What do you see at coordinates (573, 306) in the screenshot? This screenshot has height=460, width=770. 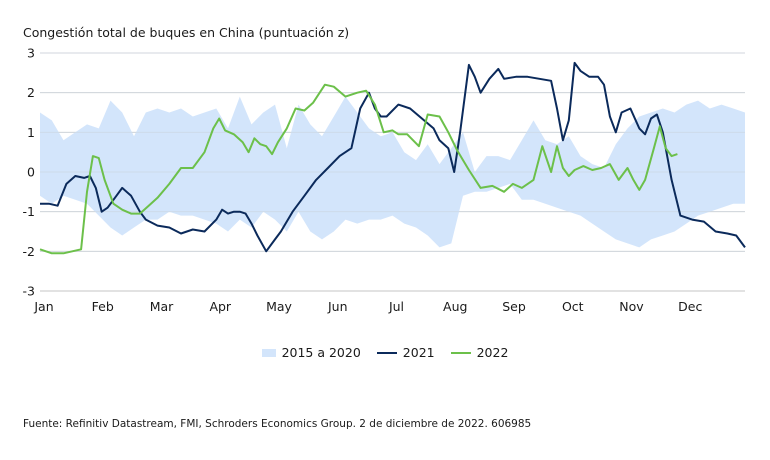 I see `x-tick-label: Oct` at bounding box center [573, 306].